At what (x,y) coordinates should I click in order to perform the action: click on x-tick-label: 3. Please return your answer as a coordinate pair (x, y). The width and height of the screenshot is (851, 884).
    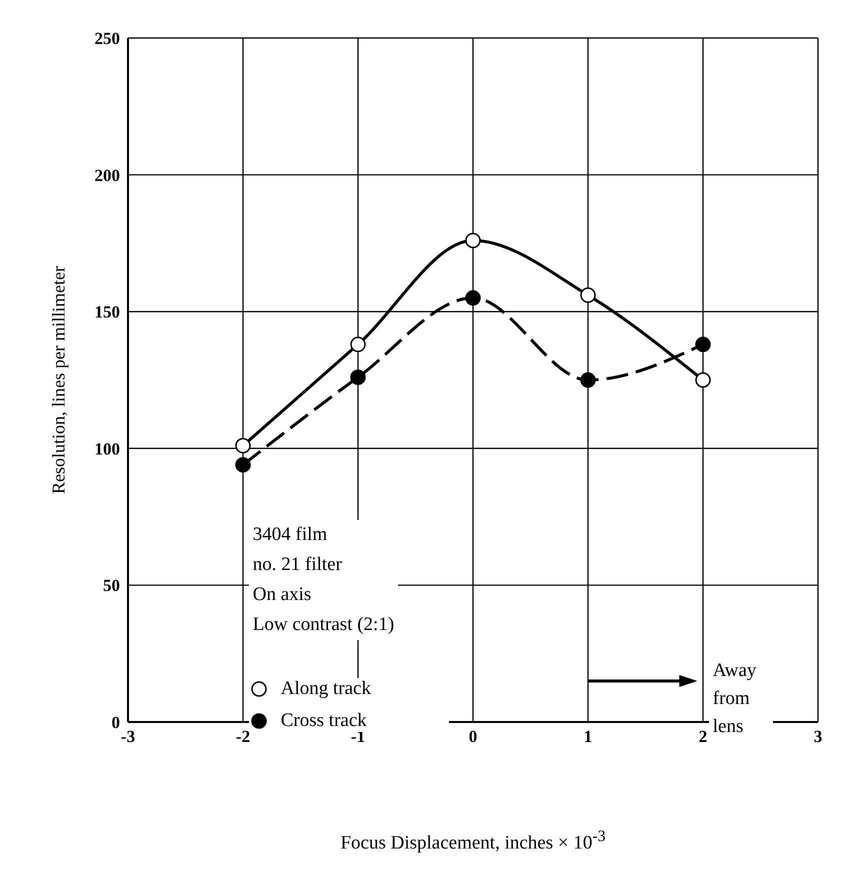
    Looking at the image, I should click on (818, 736).